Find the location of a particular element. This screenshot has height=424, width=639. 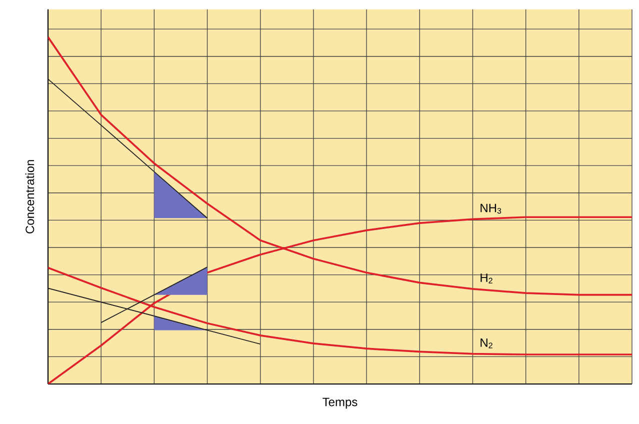

series-label: NH$_{3}$ is located at coordinates (491, 209).